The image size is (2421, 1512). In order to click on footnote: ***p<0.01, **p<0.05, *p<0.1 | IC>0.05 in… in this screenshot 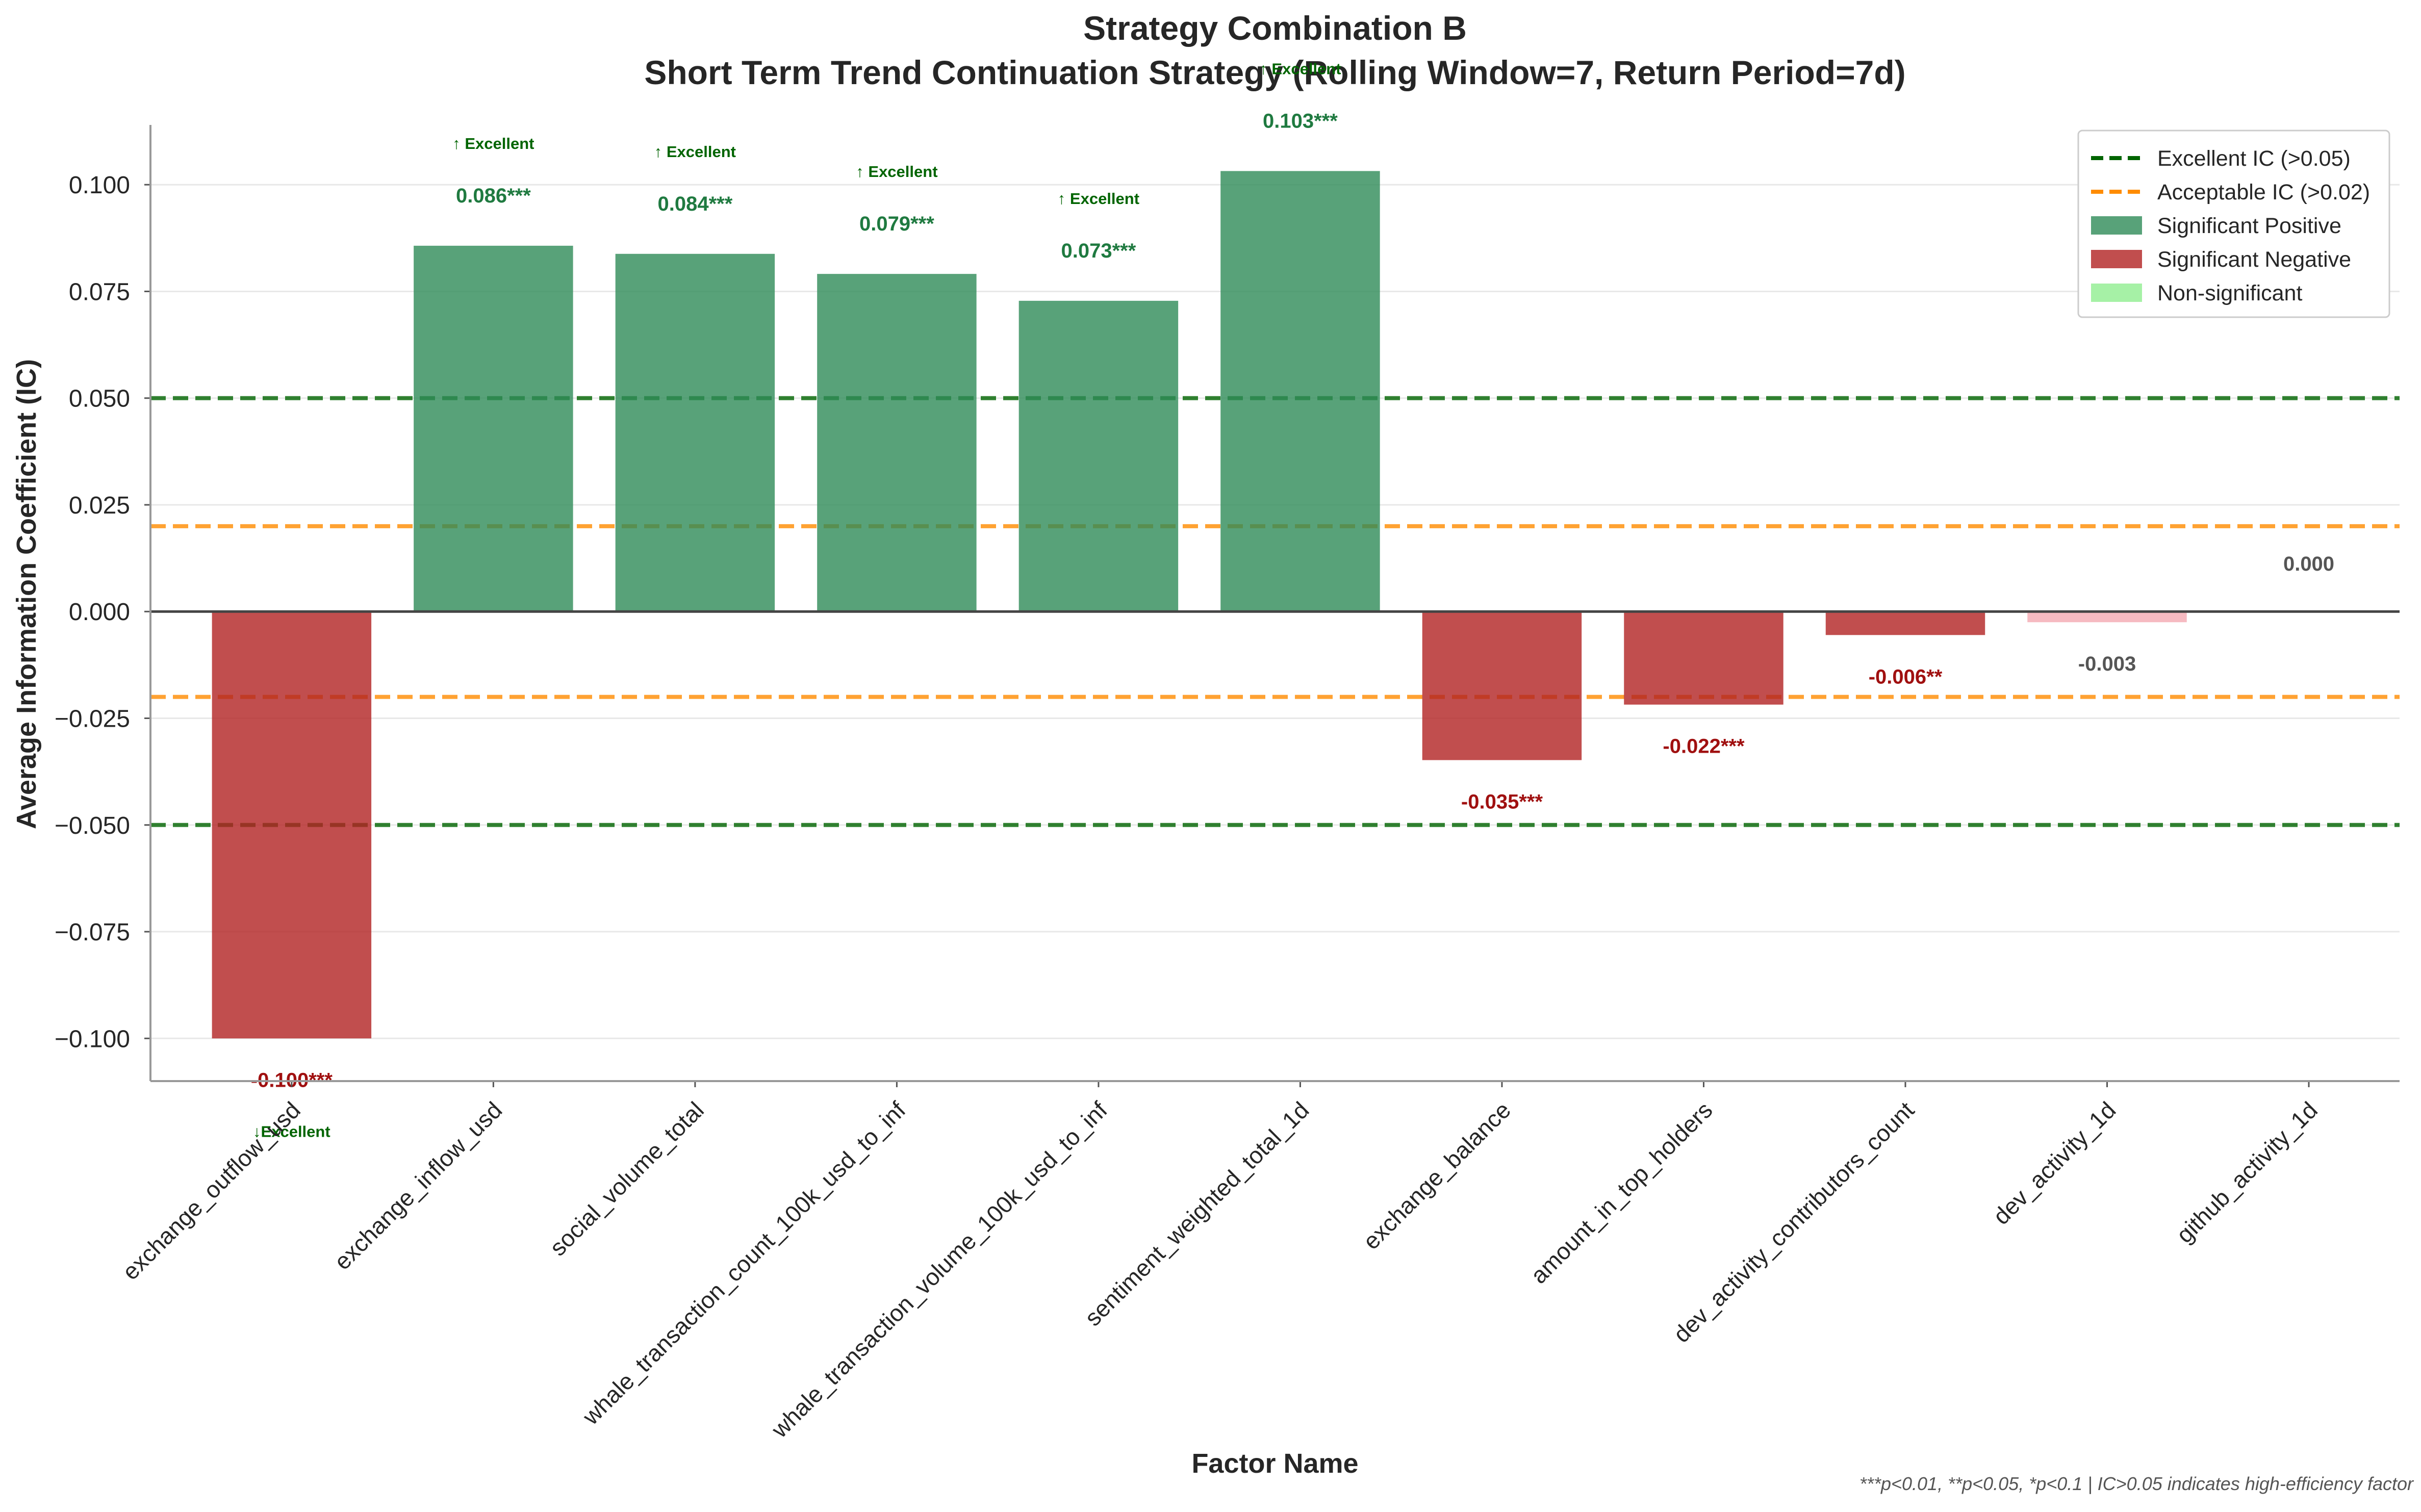, I will do `click(2136, 1484)`.